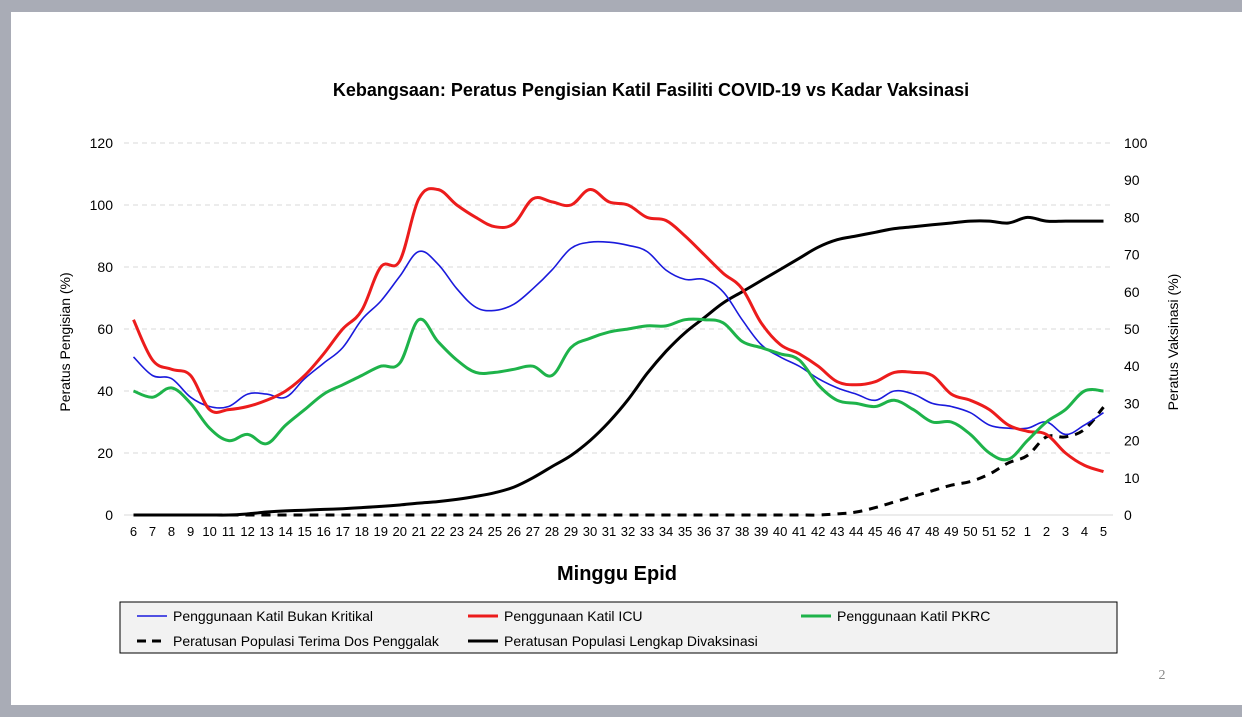  I want to click on y2-tick-label: 10, so click(1132, 478).